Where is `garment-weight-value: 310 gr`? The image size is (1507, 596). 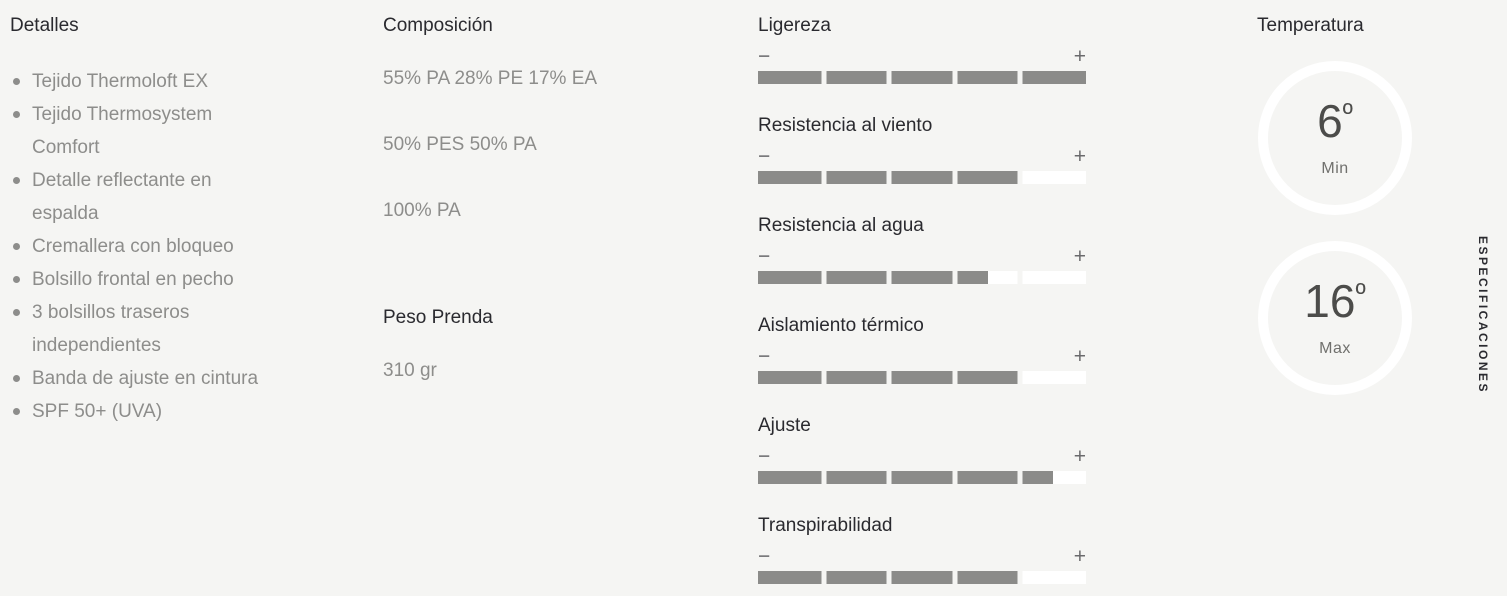 garment-weight-value: 310 gr is located at coordinates (410, 370).